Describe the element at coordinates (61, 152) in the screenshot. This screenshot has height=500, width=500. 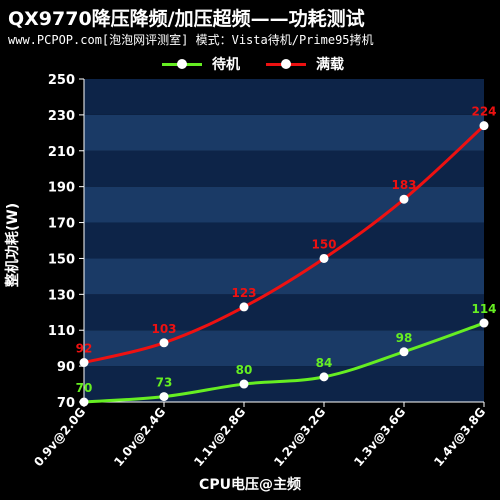
I see `y-tick-label: 210` at that location.